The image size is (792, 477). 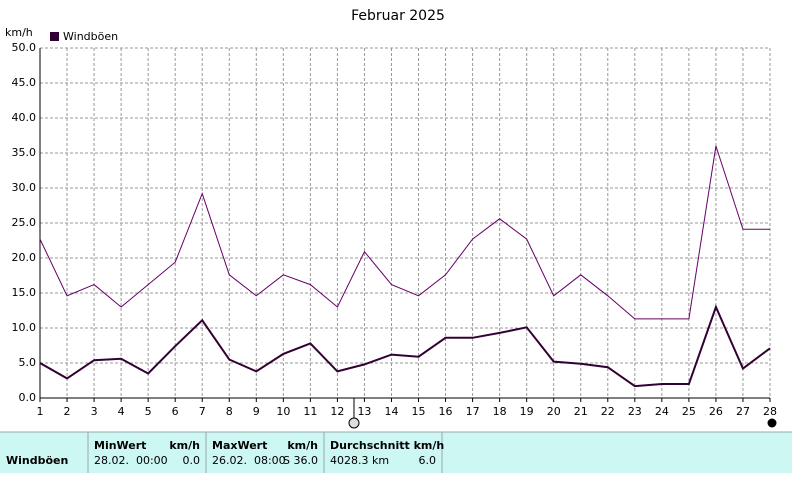 I want to click on cell-when: 28.02. 00:00, so click(x=131, y=460).